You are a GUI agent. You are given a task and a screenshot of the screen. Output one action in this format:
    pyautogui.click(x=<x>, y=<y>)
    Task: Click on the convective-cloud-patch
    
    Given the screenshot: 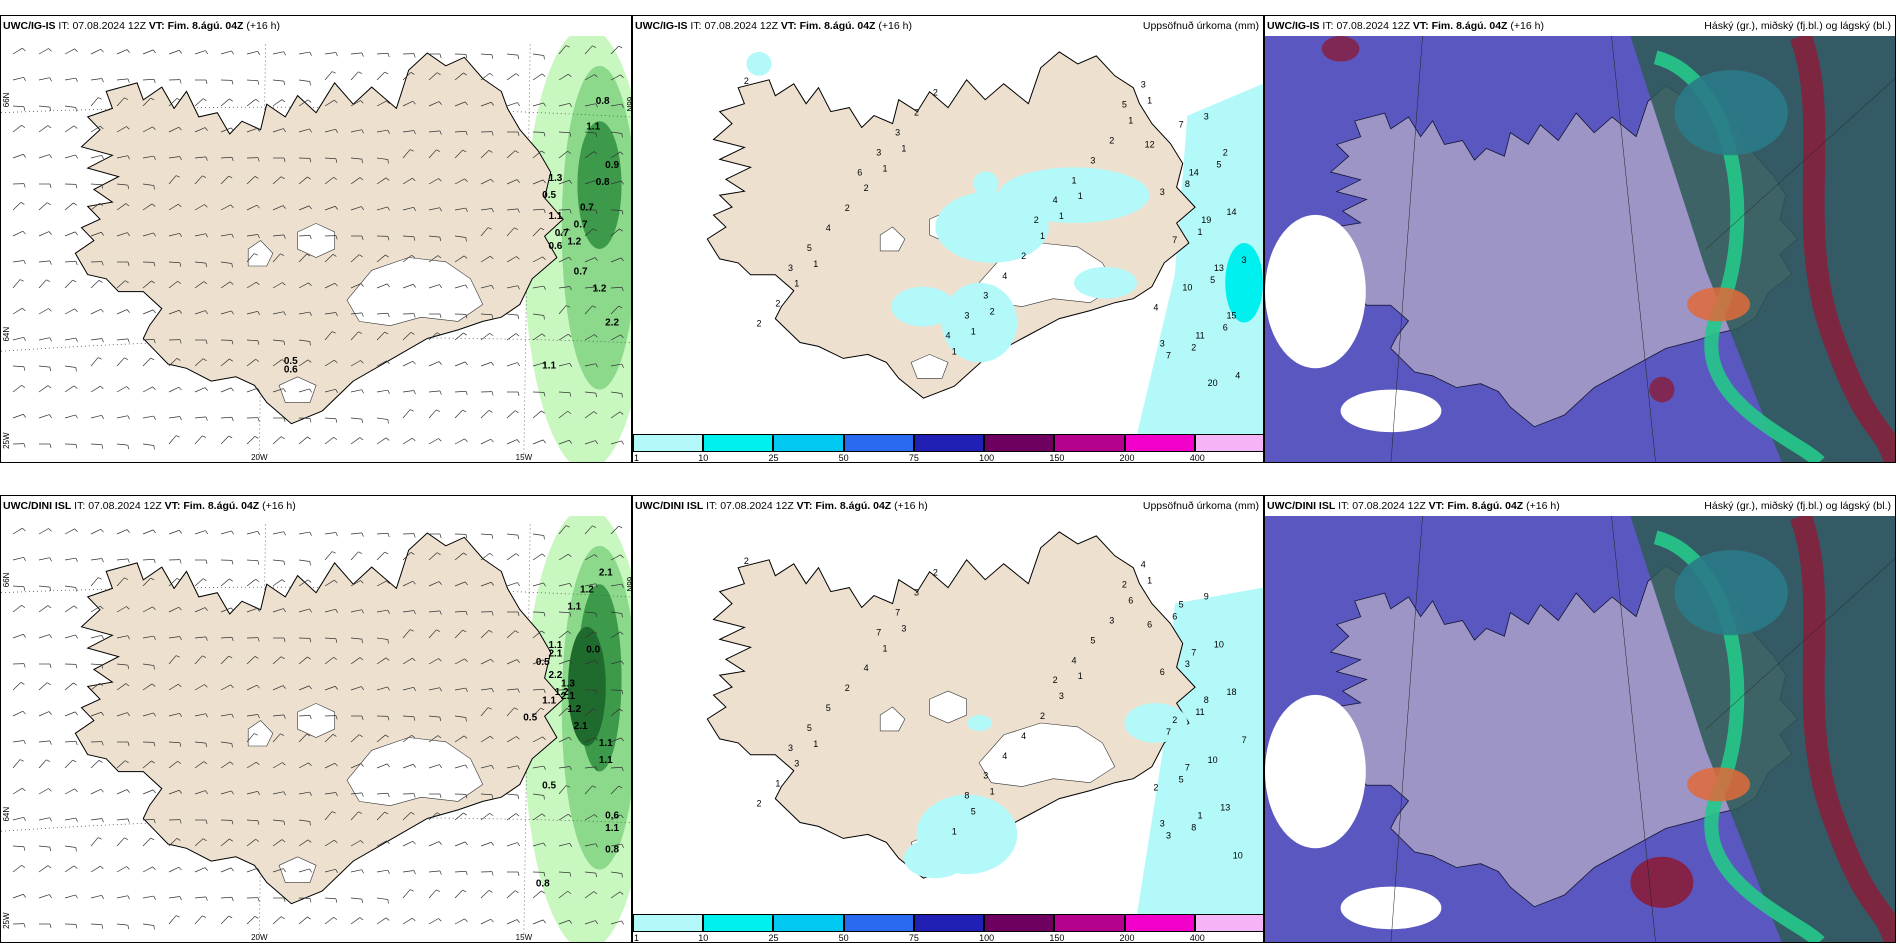 What is the action you would take?
    pyautogui.click(x=1719, y=304)
    